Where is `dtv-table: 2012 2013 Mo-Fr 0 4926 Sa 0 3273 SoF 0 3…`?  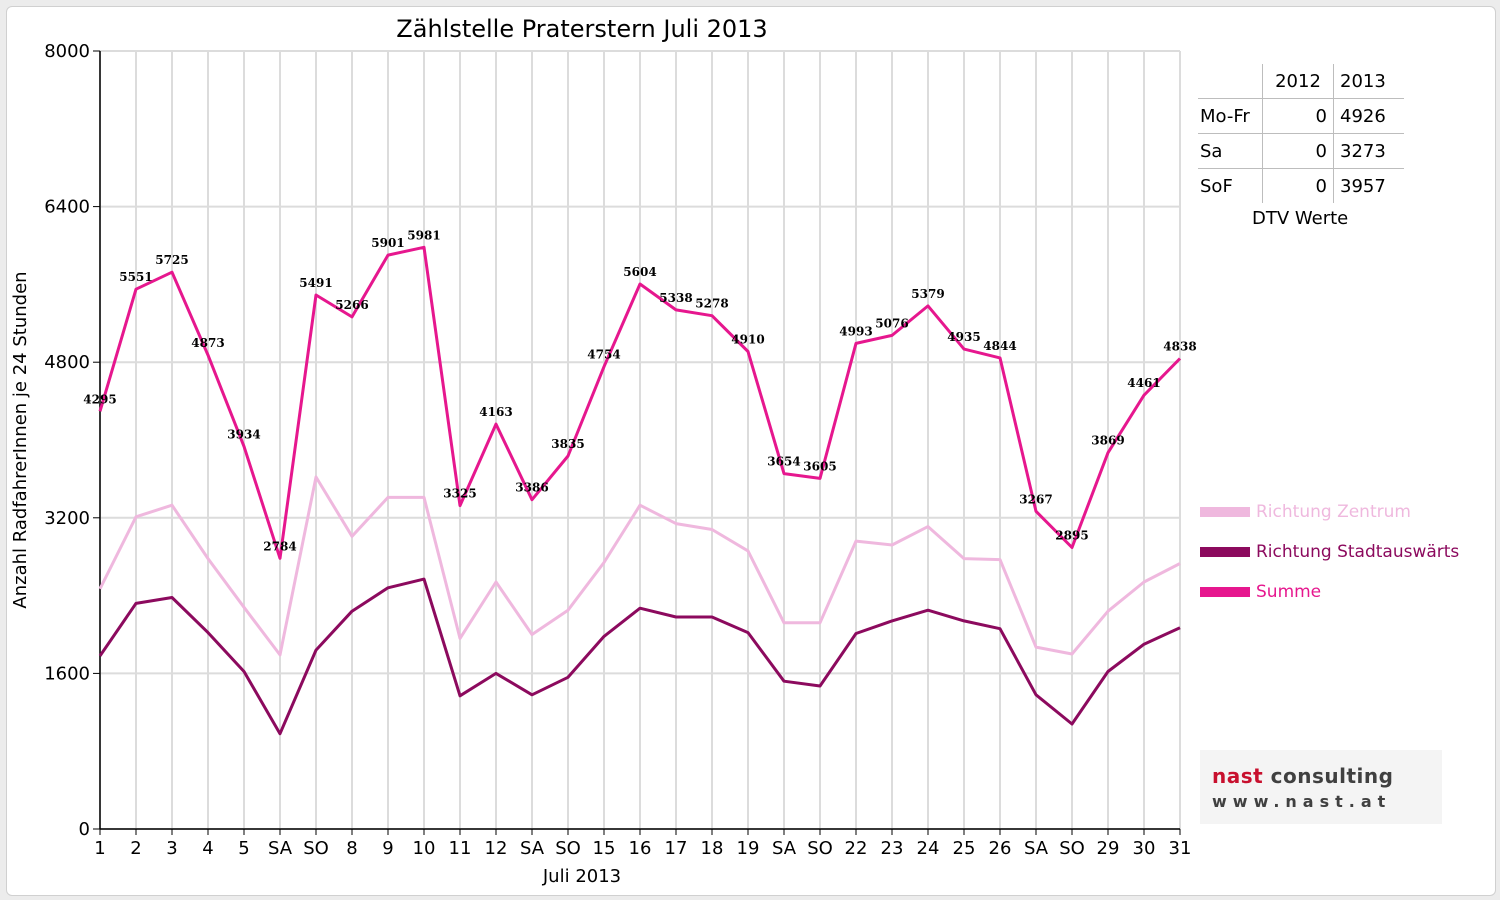
dtv-table: 2012 2013 Mo-Fr 0 4926 Sa 0 3273 SoF 0 3… is located at coordinates (1301, 133).